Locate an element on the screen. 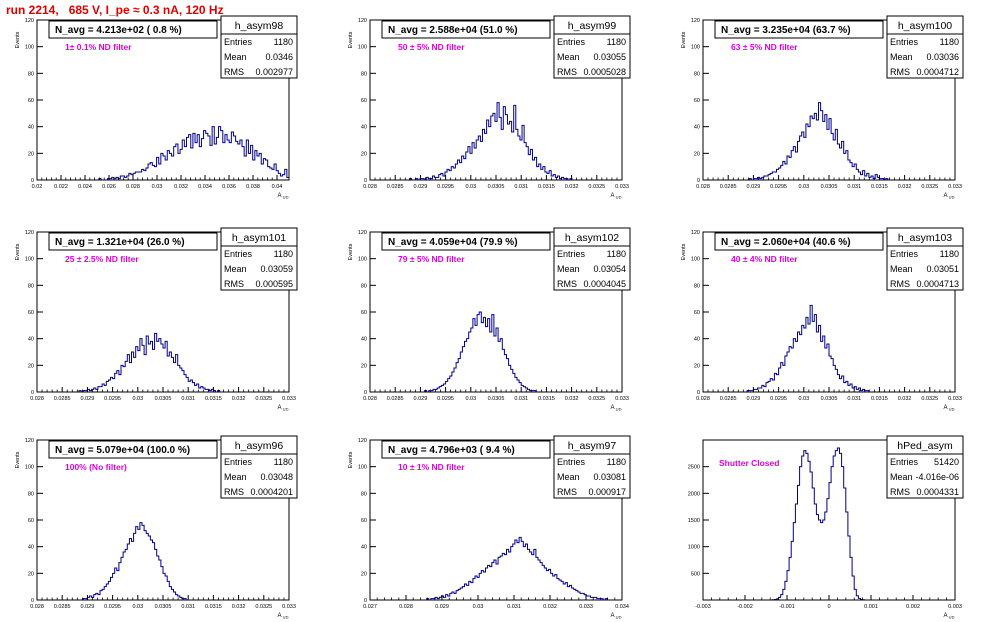 This screenshot has width=996, height=622. x-tick-label: 0.038 is located at coordinates (253, 187).